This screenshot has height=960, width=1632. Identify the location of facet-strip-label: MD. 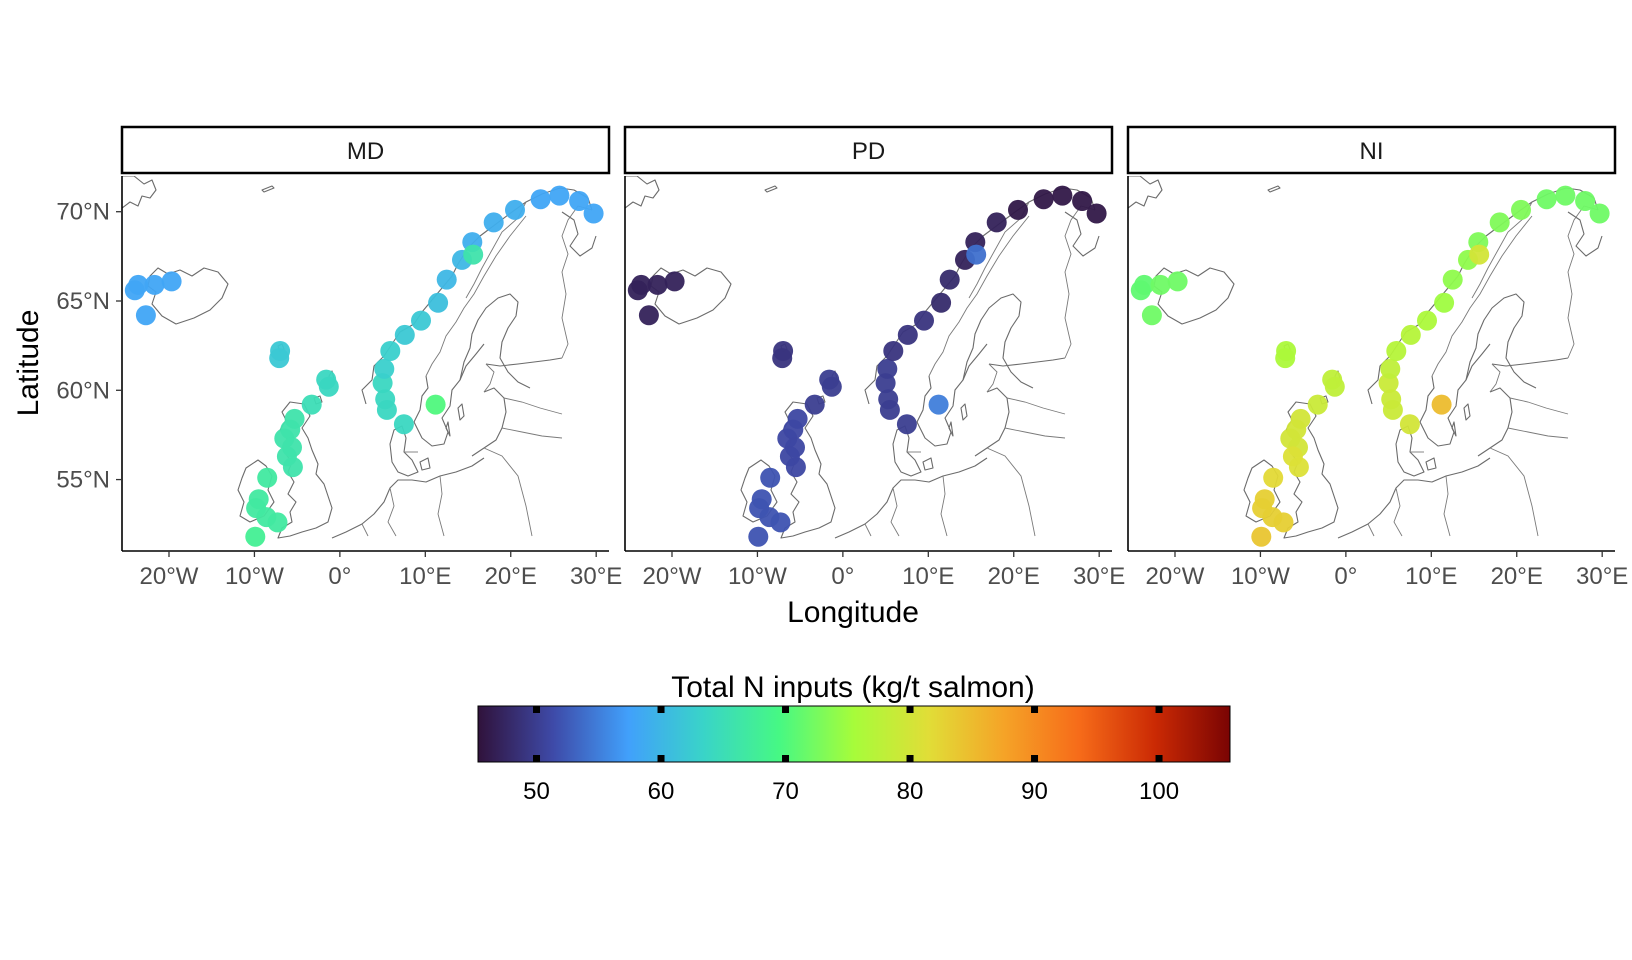
(365, 151).